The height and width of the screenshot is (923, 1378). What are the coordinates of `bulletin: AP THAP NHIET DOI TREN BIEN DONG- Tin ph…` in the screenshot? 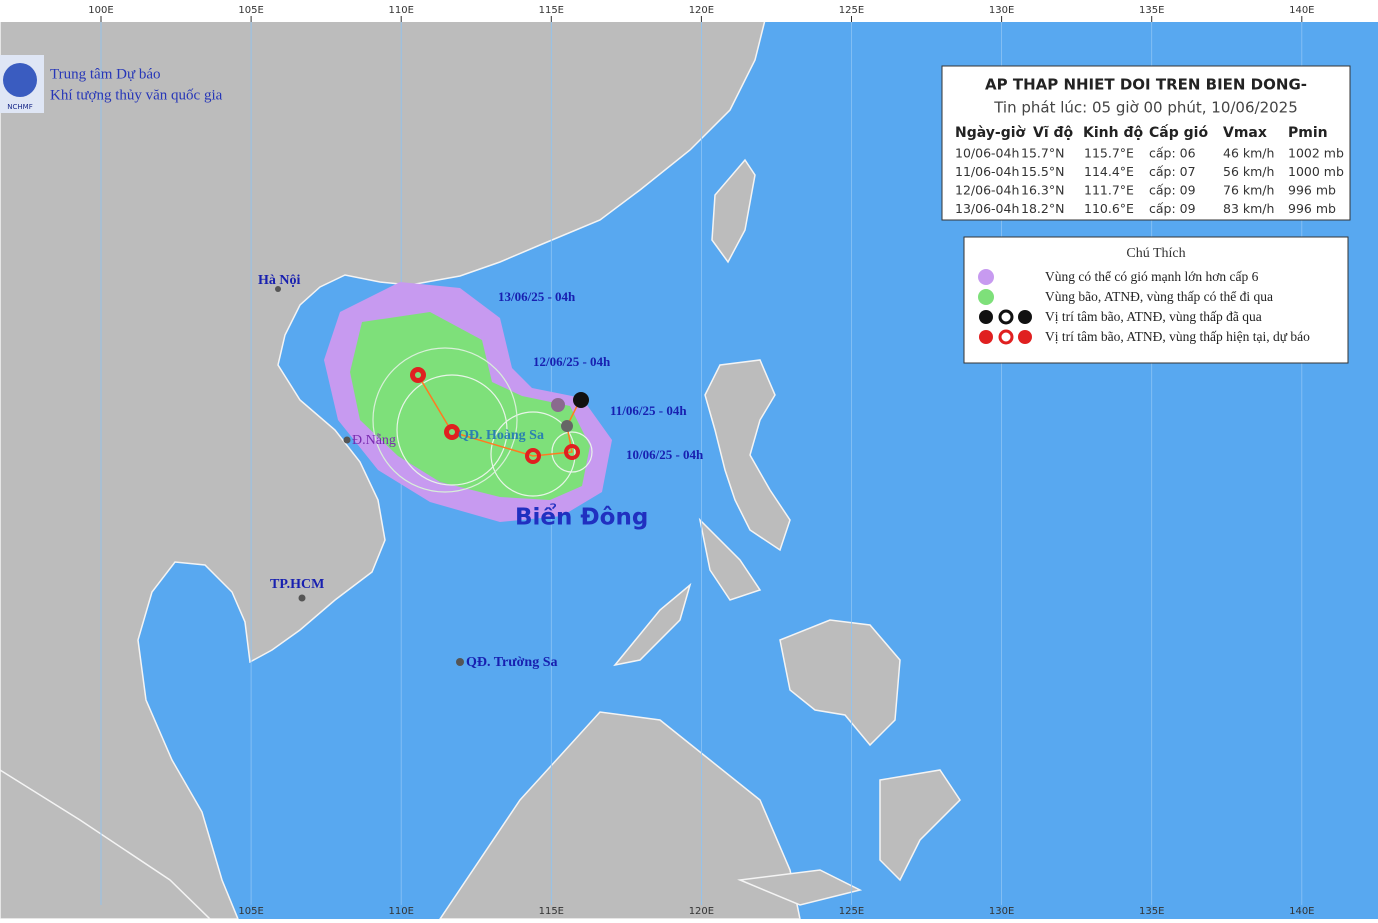 It's located at (1146, 143).